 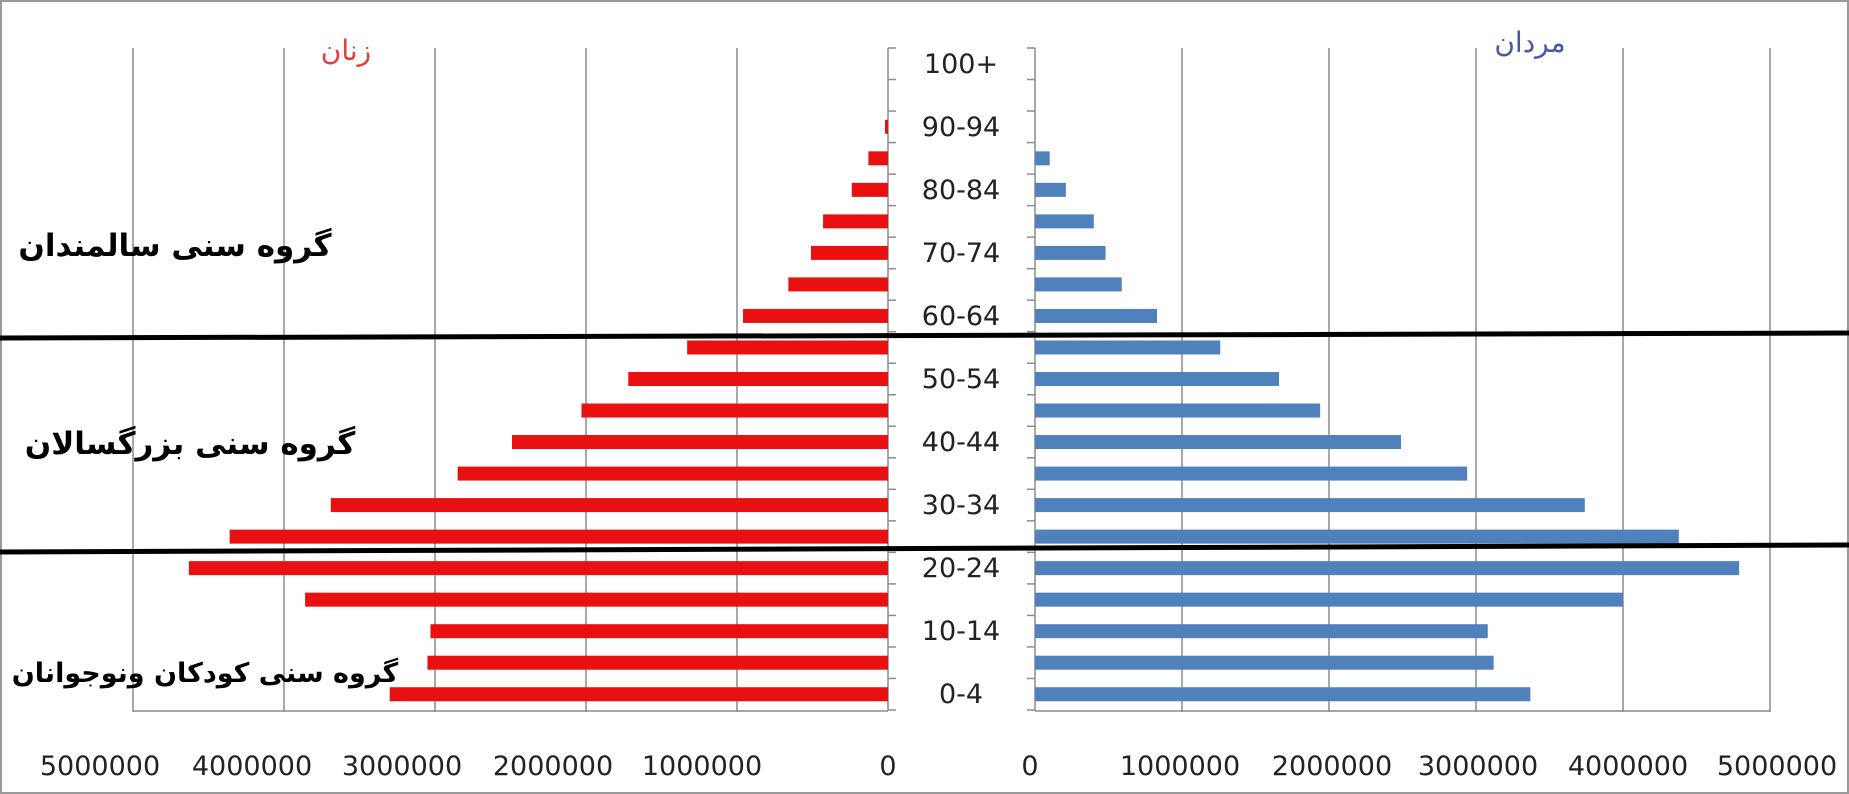 What do you see at coordinates (1777, 766) in the screenshot?
I see `x-tick-label-male: 5000000` at bounding box center [1777, 766].